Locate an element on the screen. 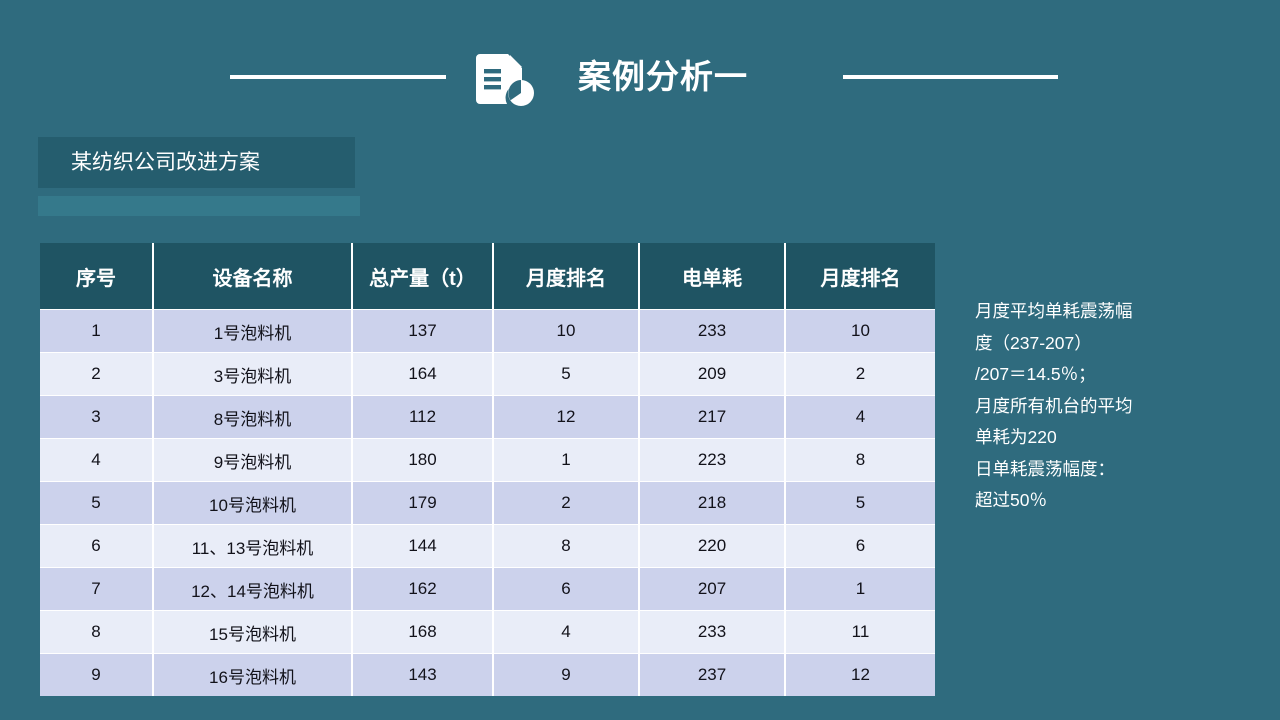  cell-unit-power: 218 is located at coordinates (712, 503).